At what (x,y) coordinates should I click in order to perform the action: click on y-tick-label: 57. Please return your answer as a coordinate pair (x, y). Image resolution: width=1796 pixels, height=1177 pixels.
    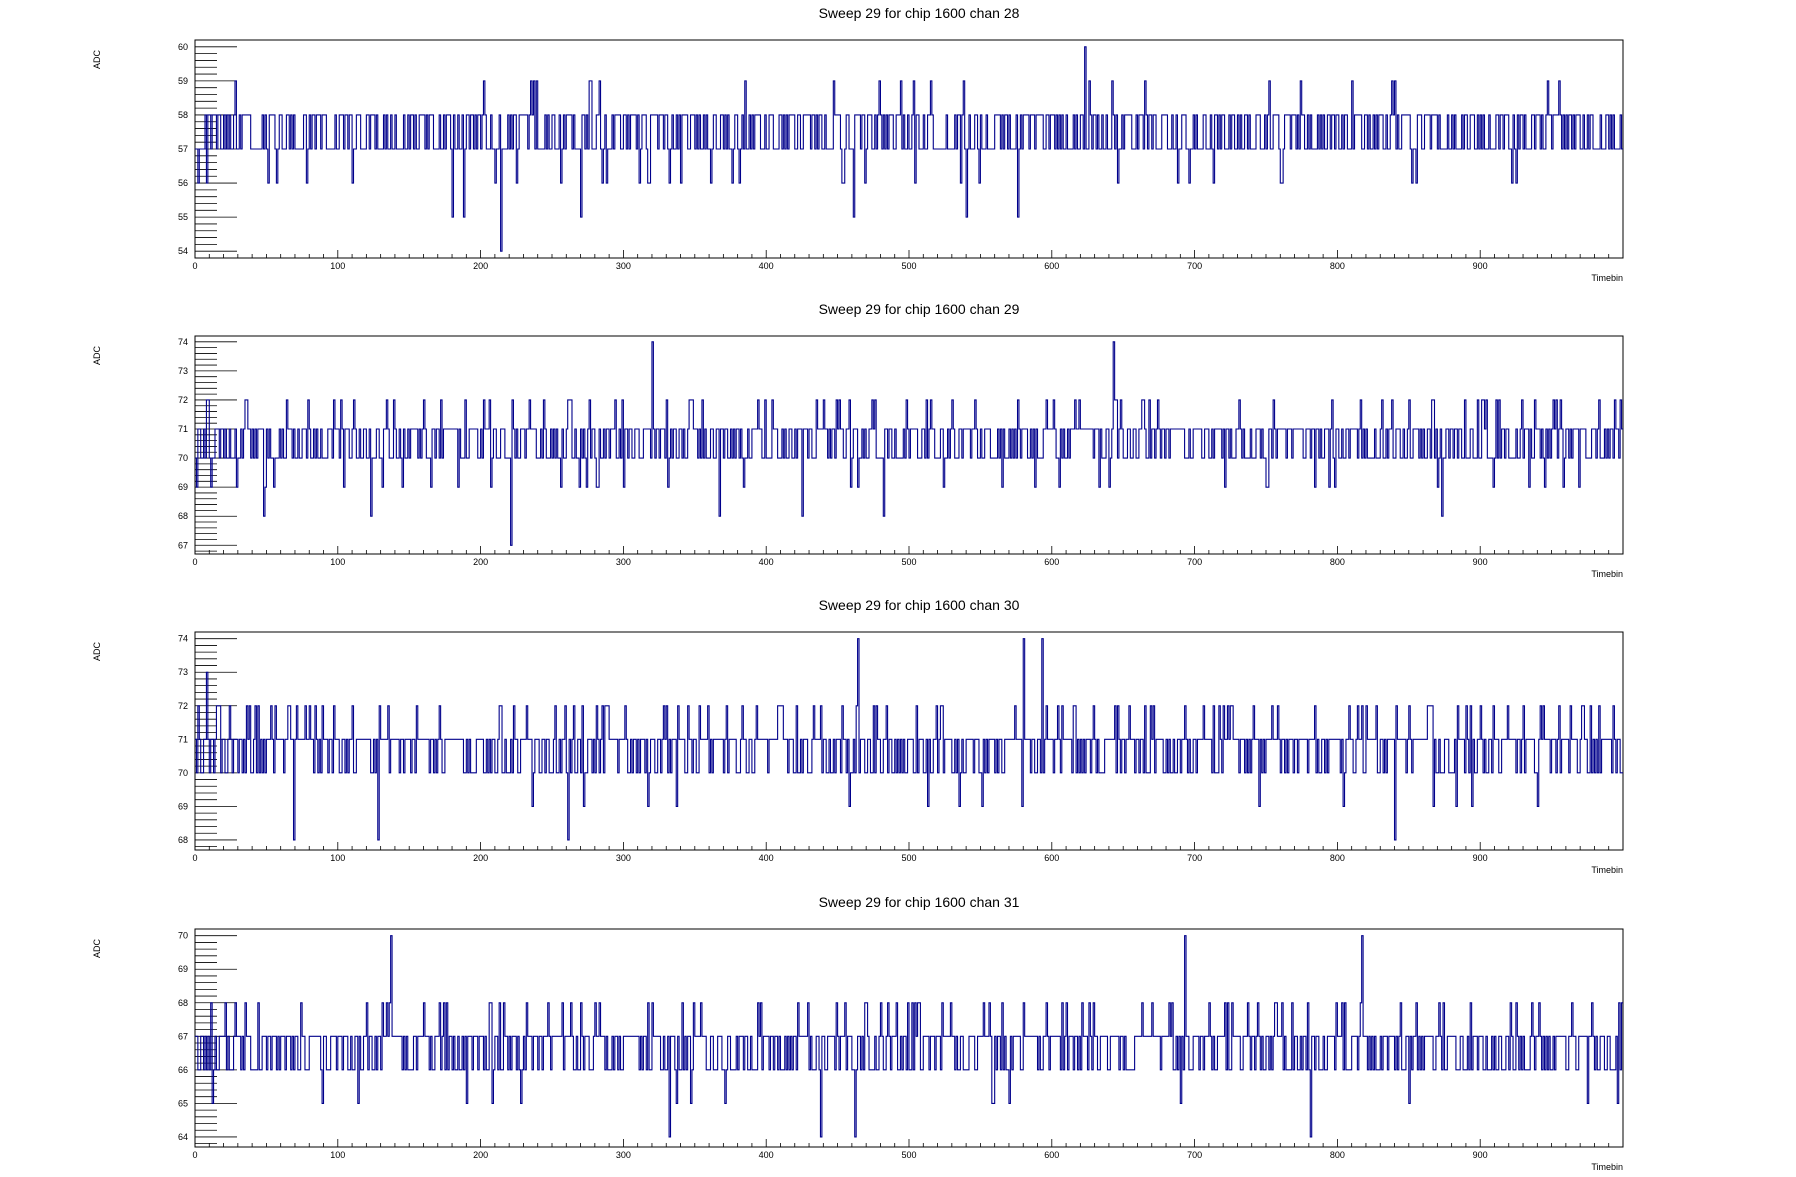
    Looking at the image, I should click on (183, 149).